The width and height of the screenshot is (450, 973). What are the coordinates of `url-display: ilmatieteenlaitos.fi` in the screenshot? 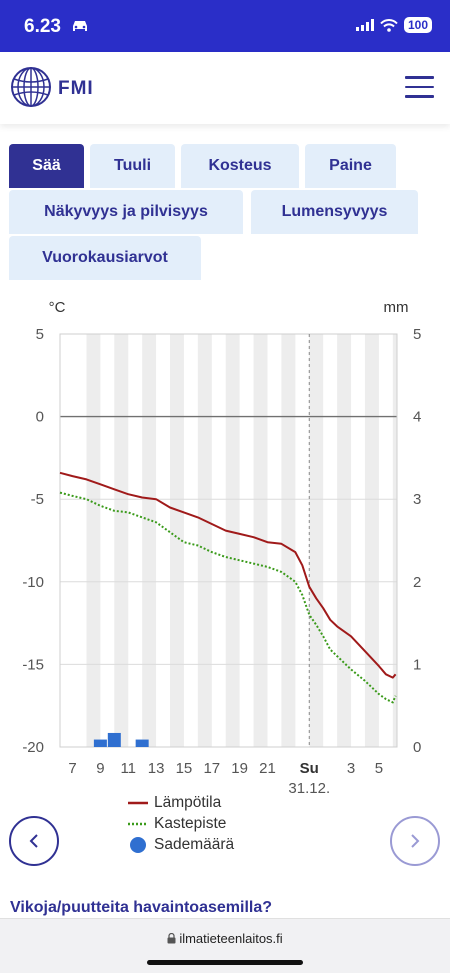 It's located at (225, 938).